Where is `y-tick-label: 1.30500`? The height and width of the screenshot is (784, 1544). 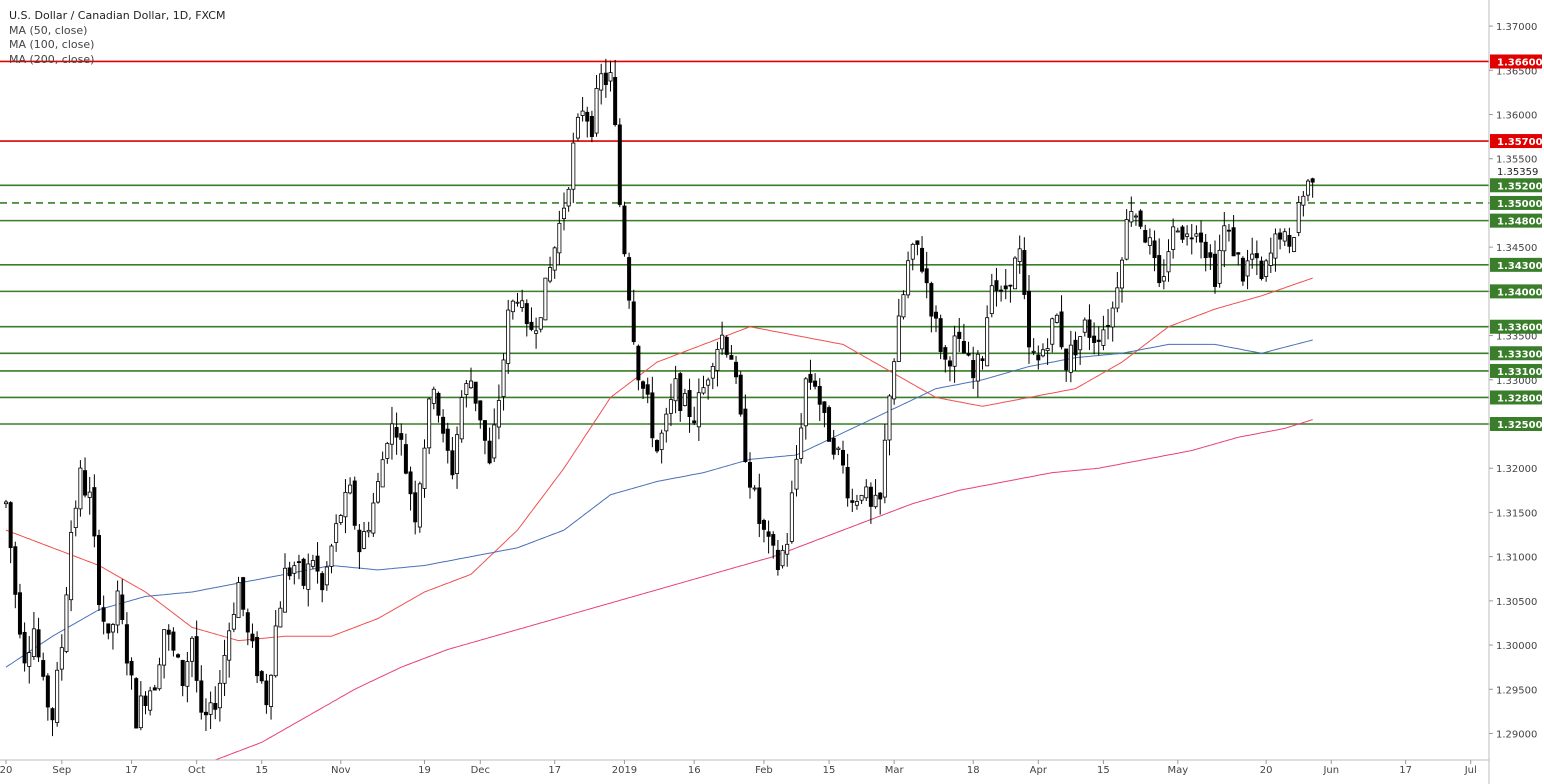
y-tick-label: 1.30500 is located at coordinates (1516, 602).